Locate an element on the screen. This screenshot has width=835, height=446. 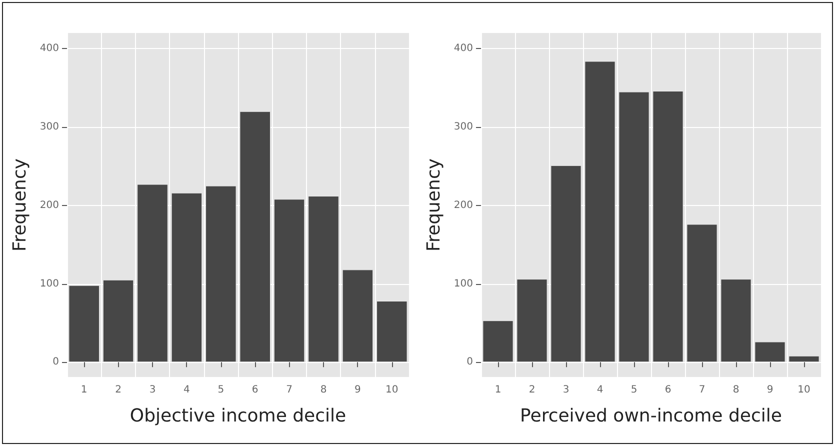
x-axis-title: Perceived own-income decile is located at coordinates (651, 416).